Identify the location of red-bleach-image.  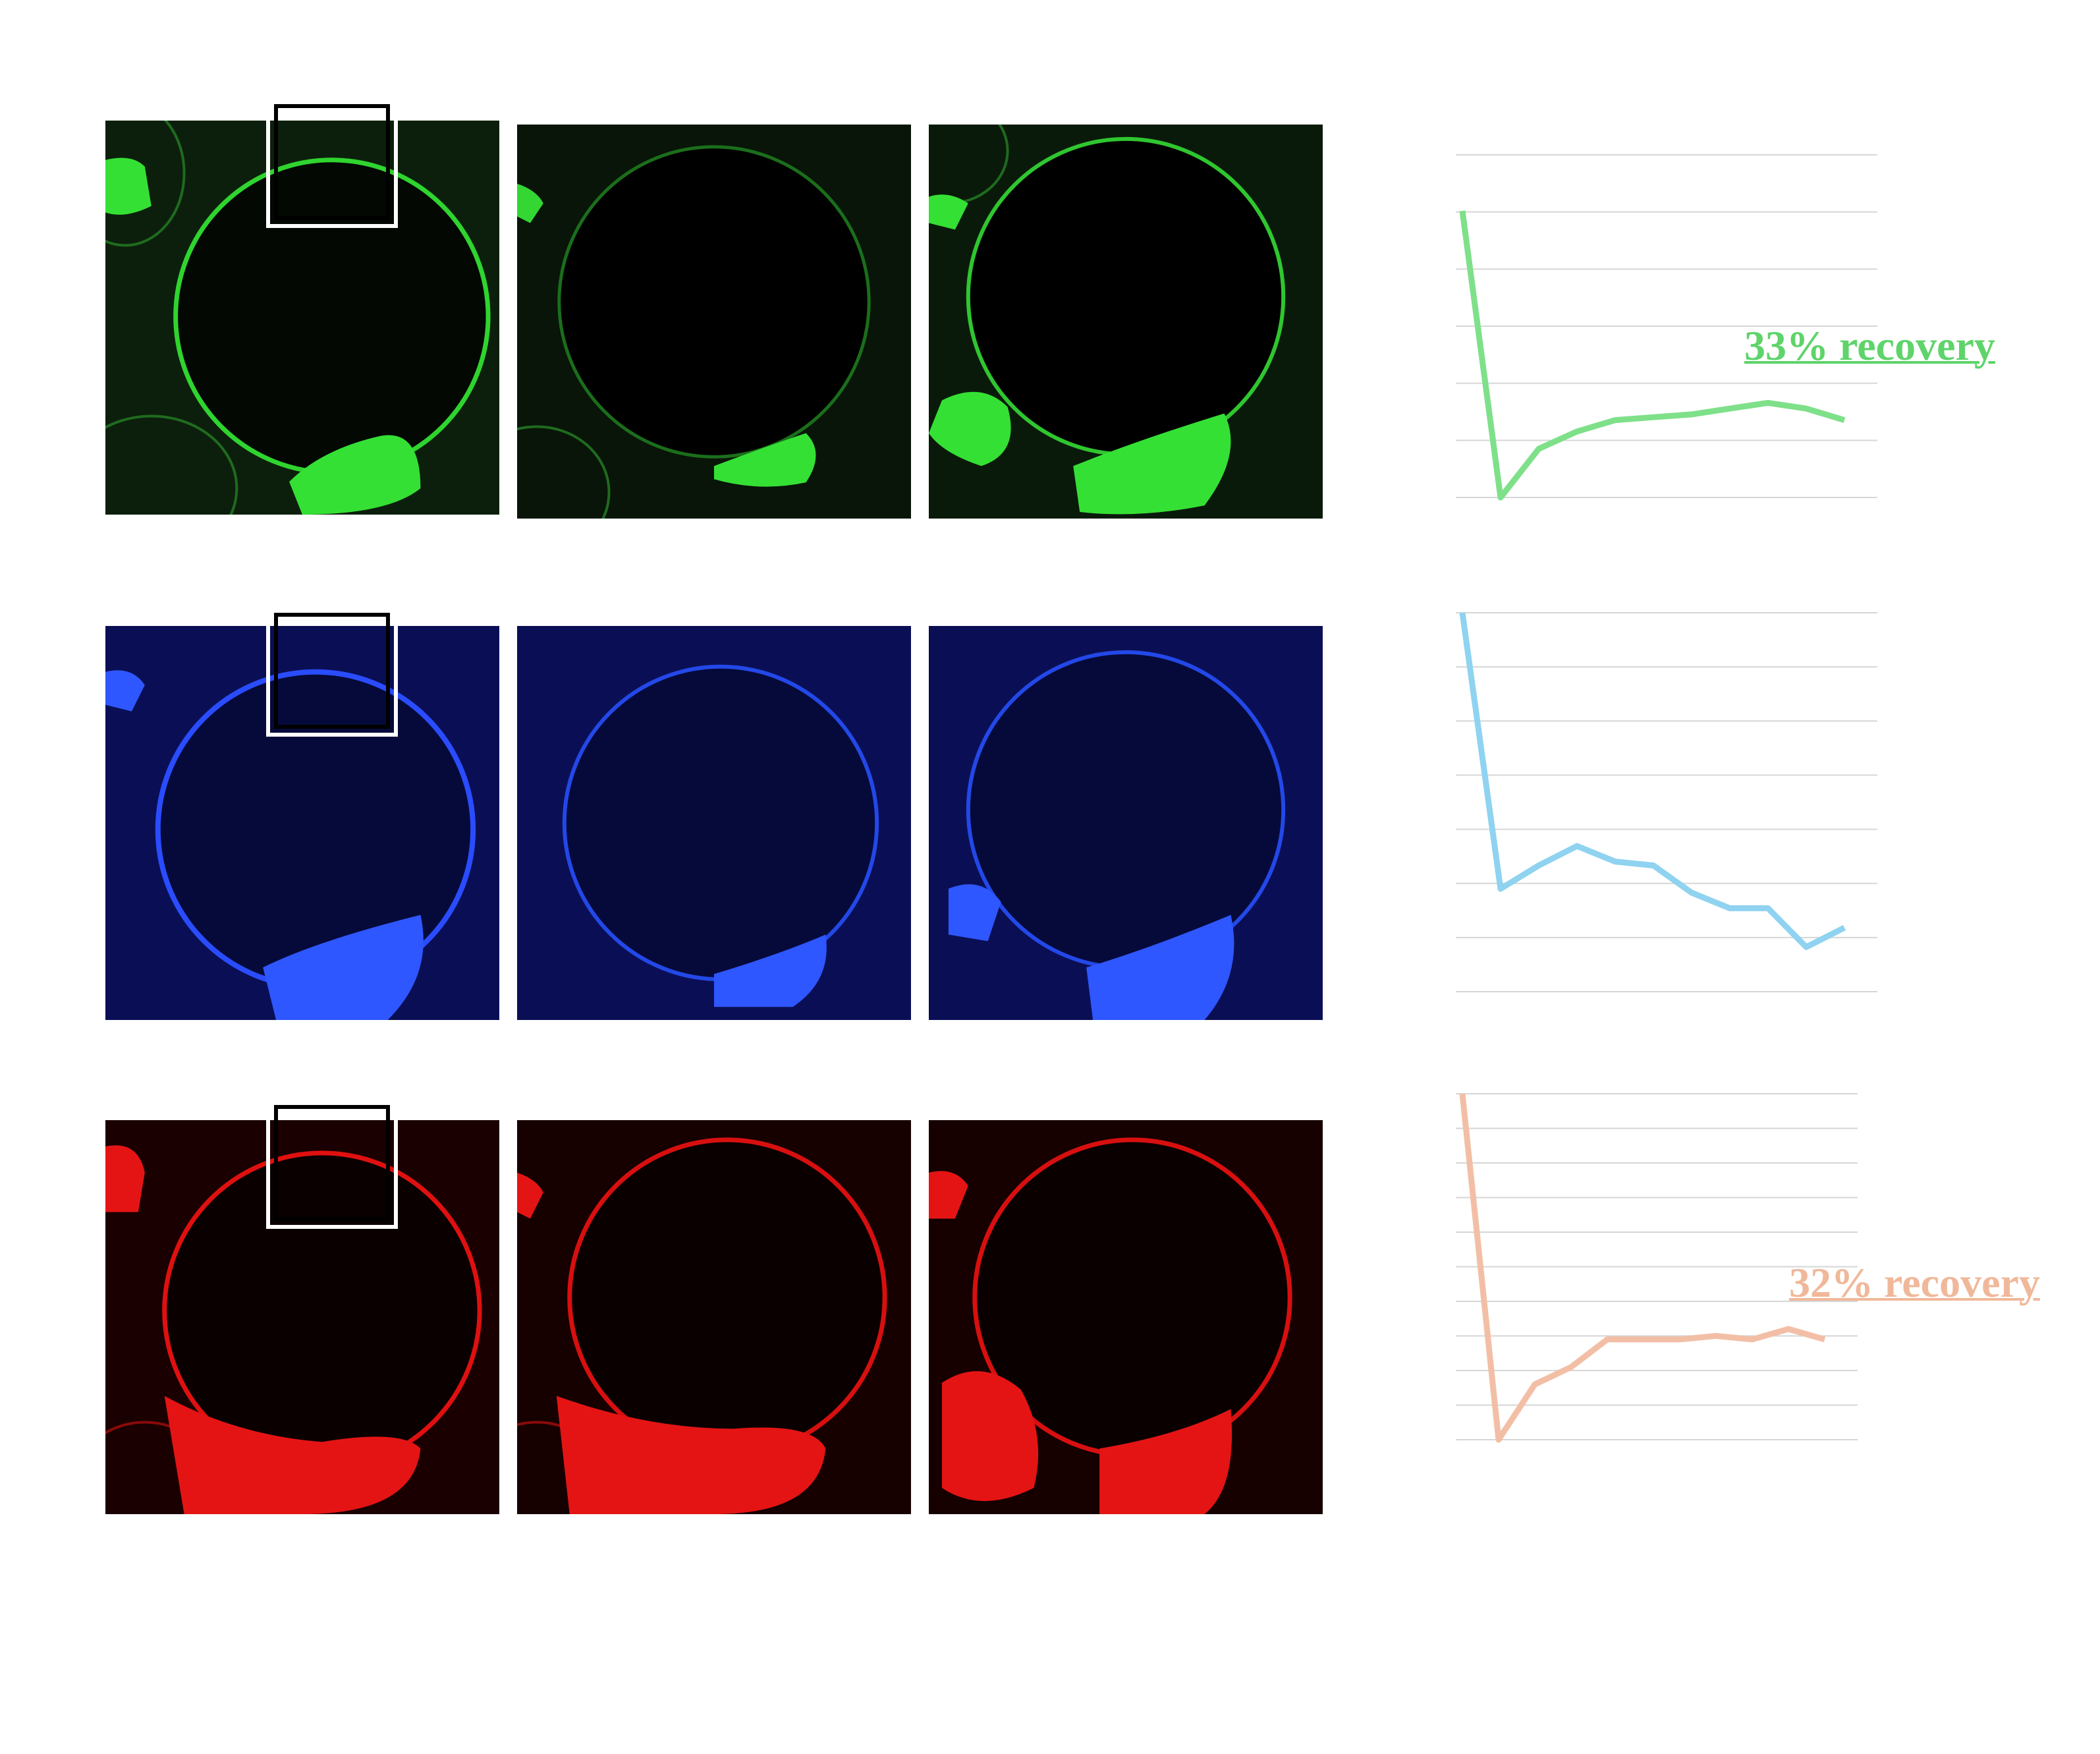
(714, 1317).